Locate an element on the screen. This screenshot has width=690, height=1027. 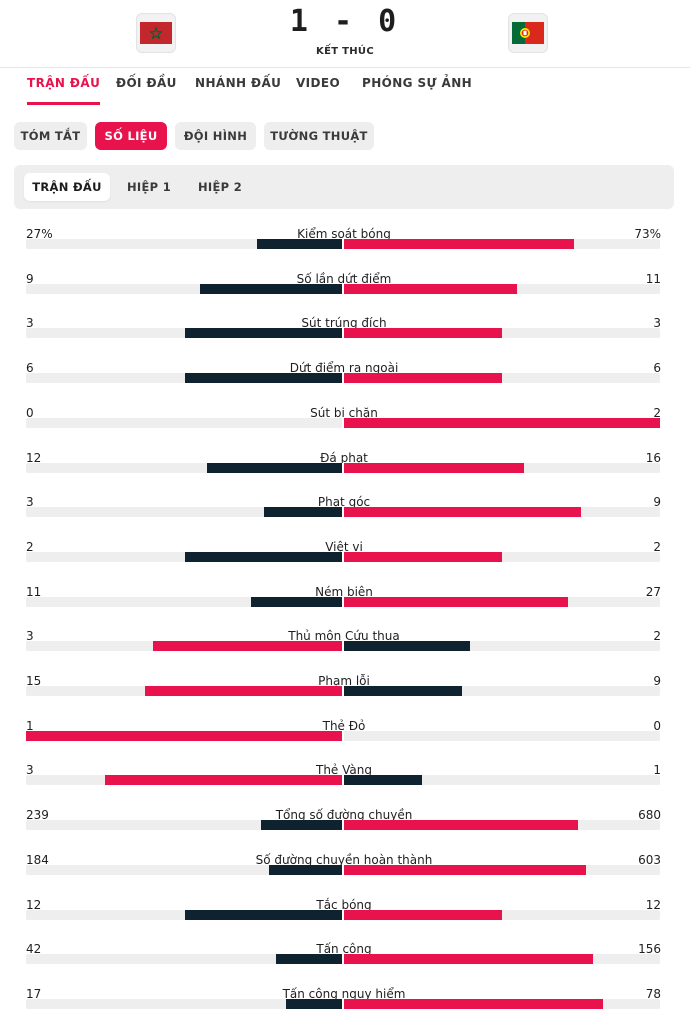
subtab-summary: TÓM TẮT is located at coordinates (50, 136).